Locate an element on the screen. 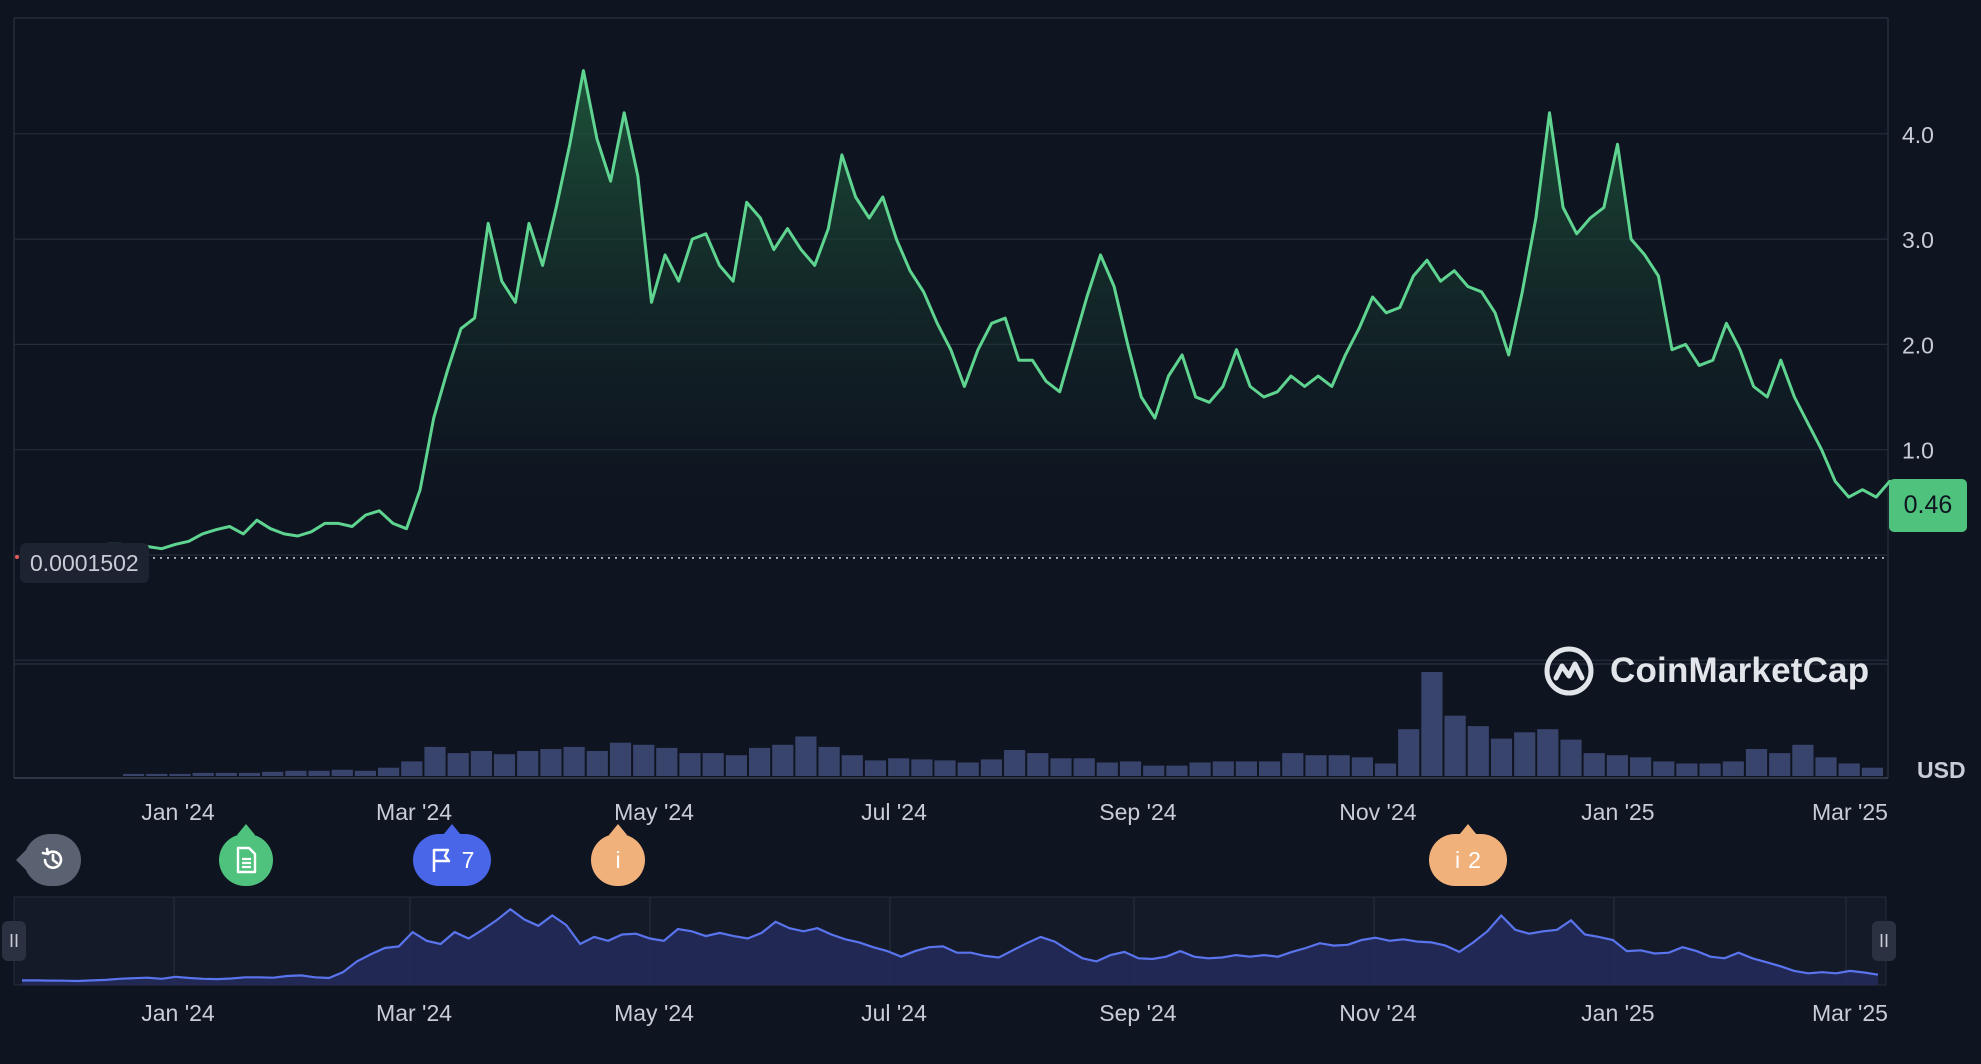  volume-bars is located at coordinates (1003, 724).